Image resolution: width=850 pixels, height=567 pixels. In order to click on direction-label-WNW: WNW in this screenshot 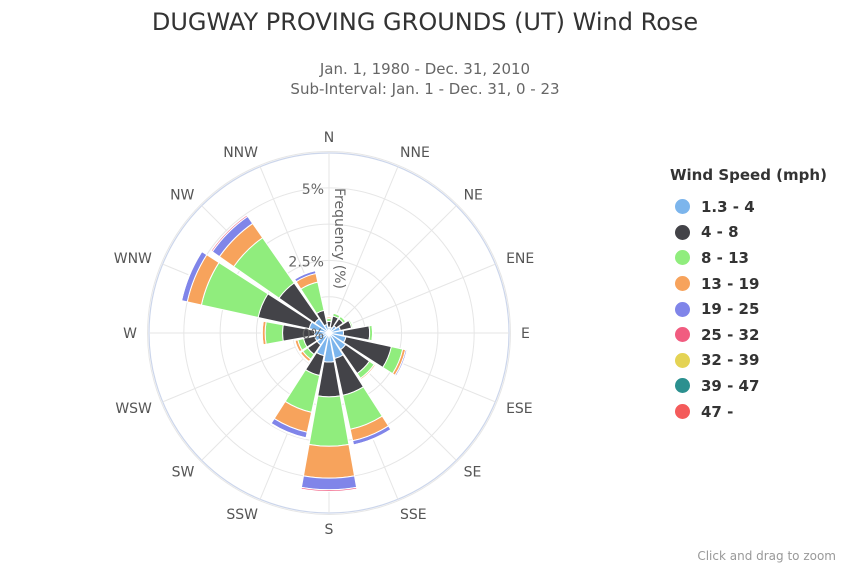, I will do `click(133, 259)`.